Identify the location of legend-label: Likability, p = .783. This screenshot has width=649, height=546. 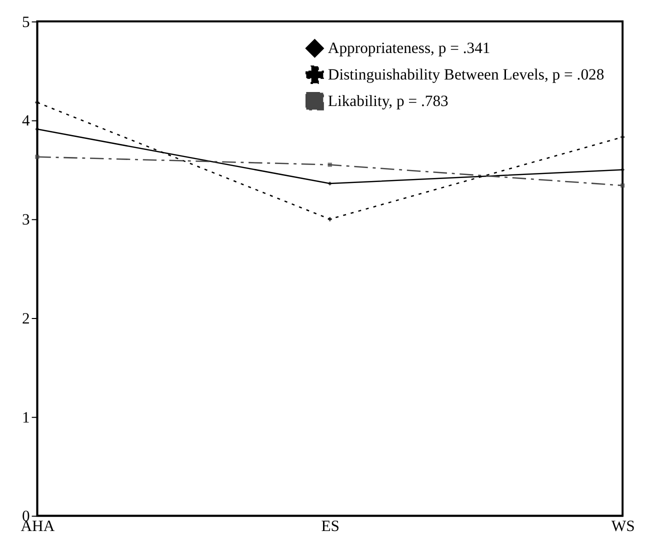
(388, 101).